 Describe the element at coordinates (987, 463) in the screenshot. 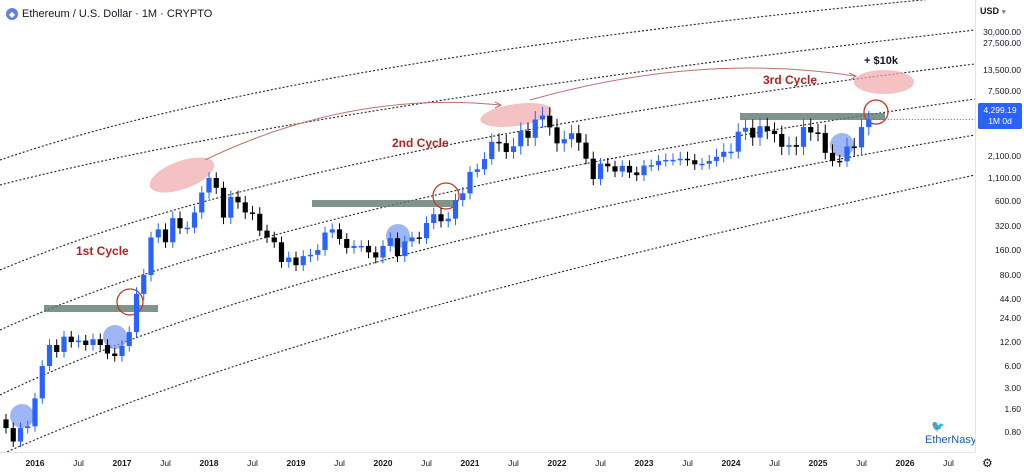

I see `settings-gear-icon: ⚙` at that location.